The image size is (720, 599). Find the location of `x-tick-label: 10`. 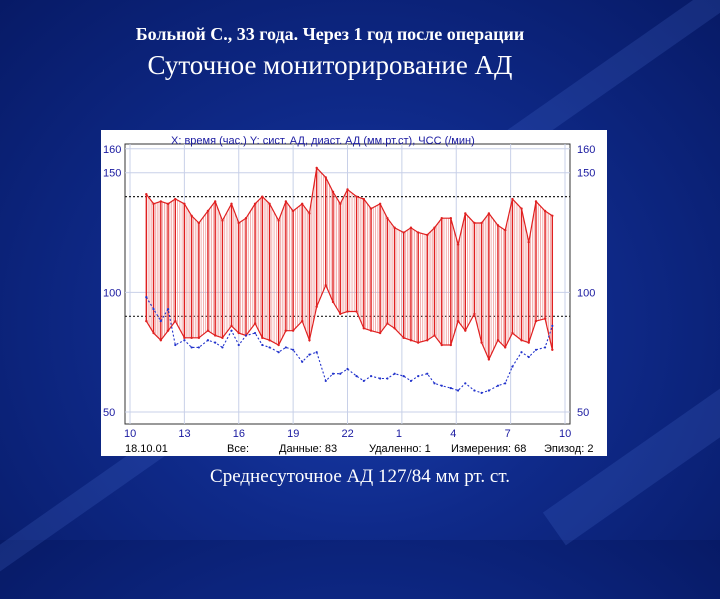

x-tick-label: 10 is located at coordinates (565, 434).